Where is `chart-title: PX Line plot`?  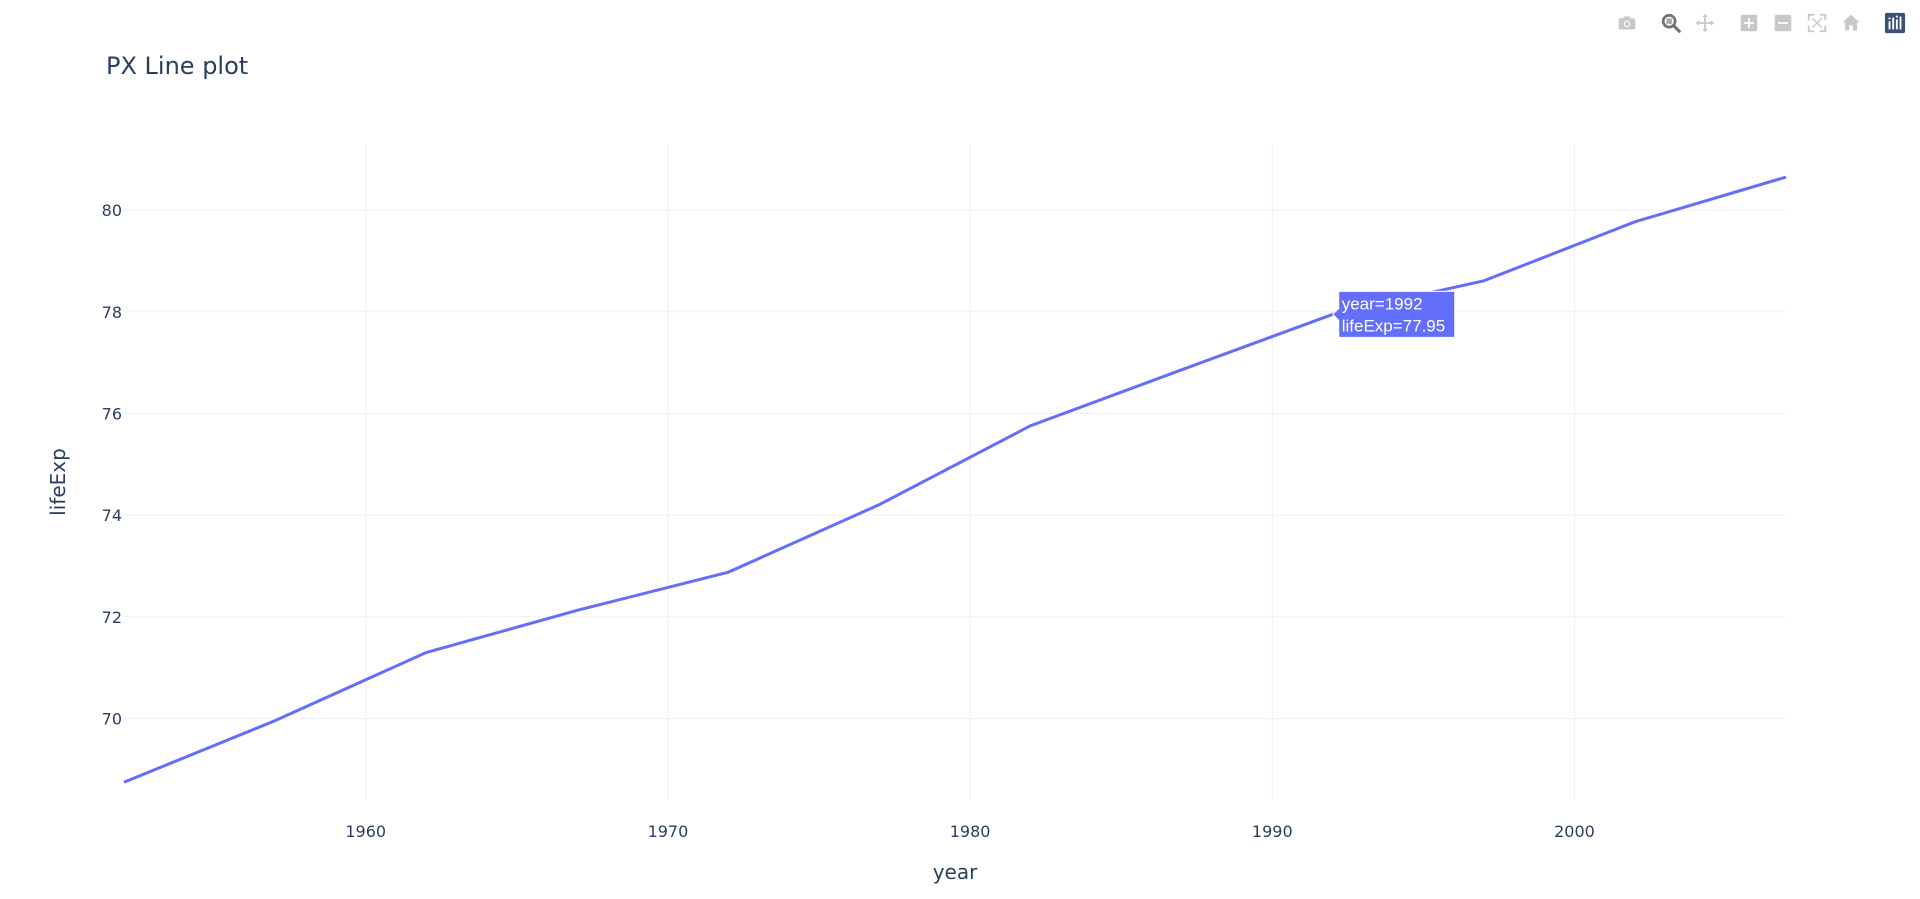 chart-title: PX Line plot is located at coordinates (177, 66).